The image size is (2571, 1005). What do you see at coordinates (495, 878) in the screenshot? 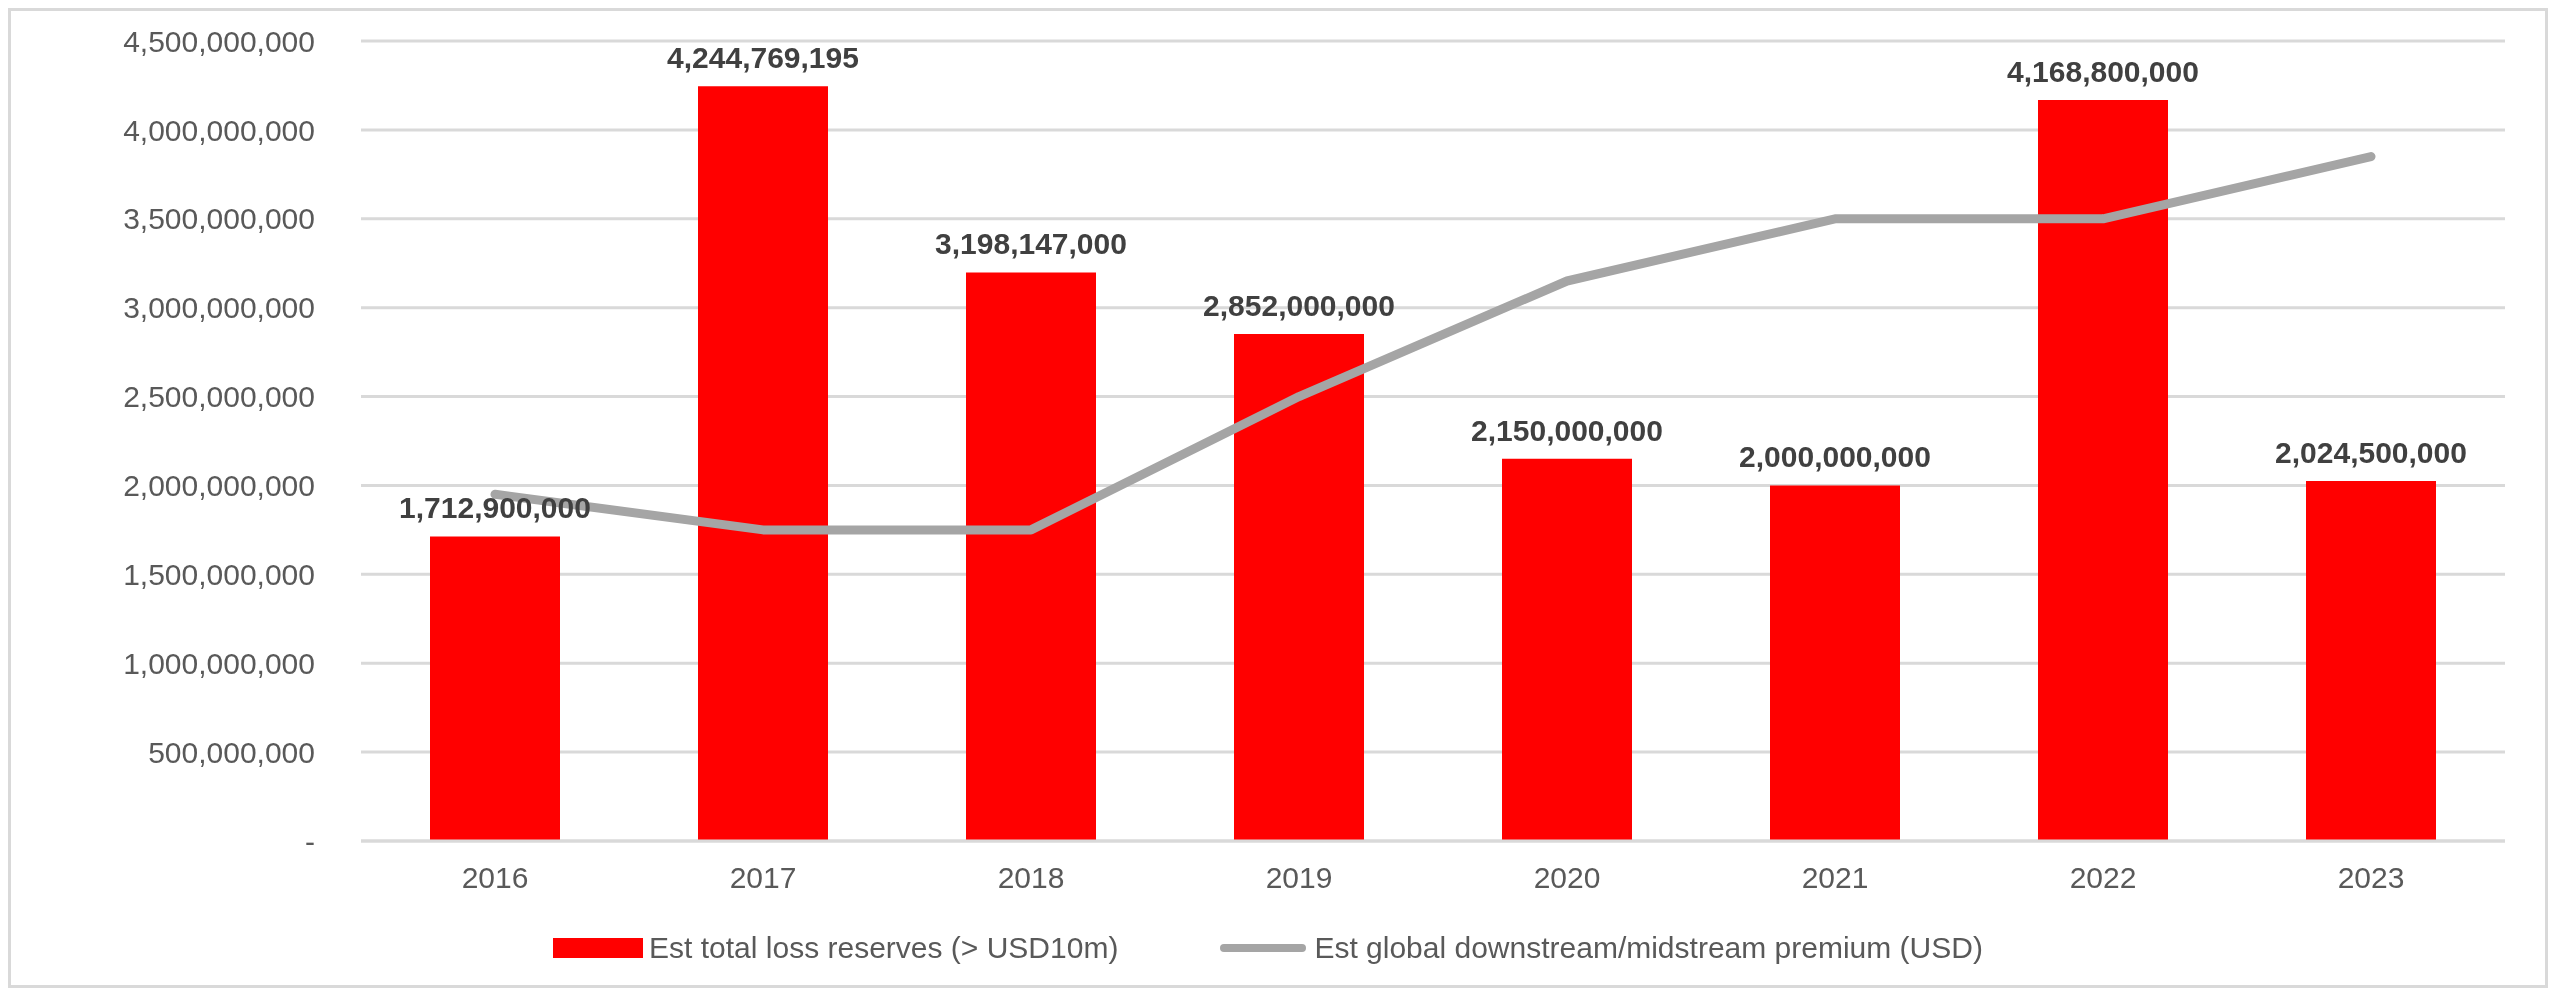
I see `x-tick-label: 2016` at bounding box center [495, 878].